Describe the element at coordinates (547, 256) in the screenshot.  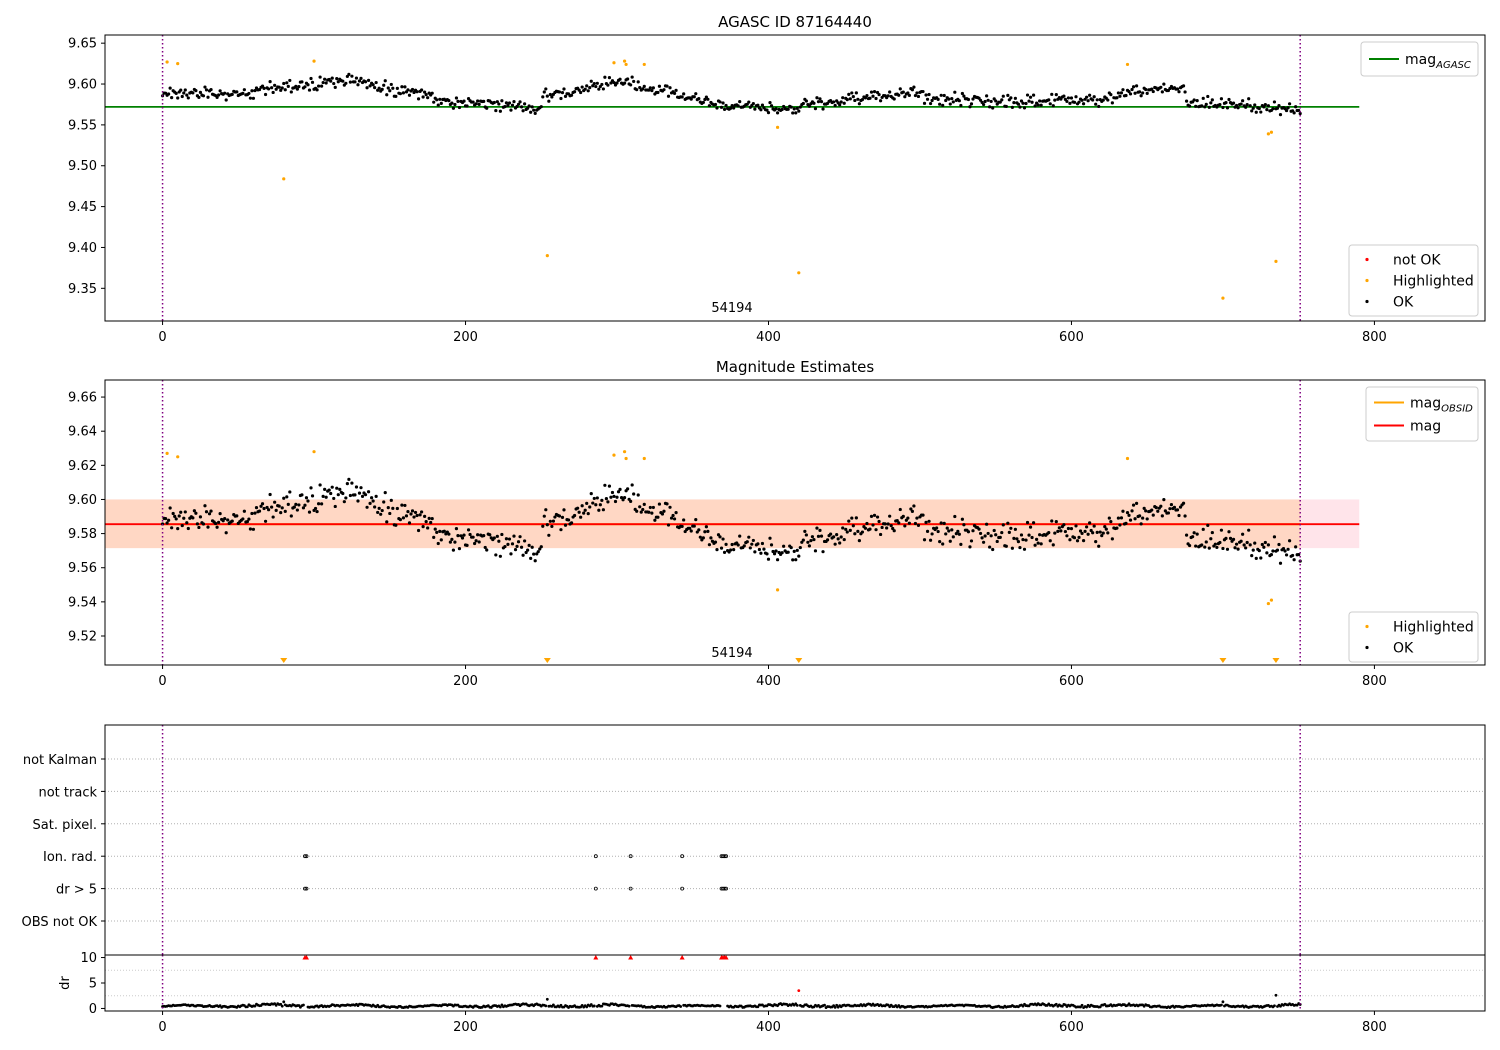
I see `highlighted-point` at that location.